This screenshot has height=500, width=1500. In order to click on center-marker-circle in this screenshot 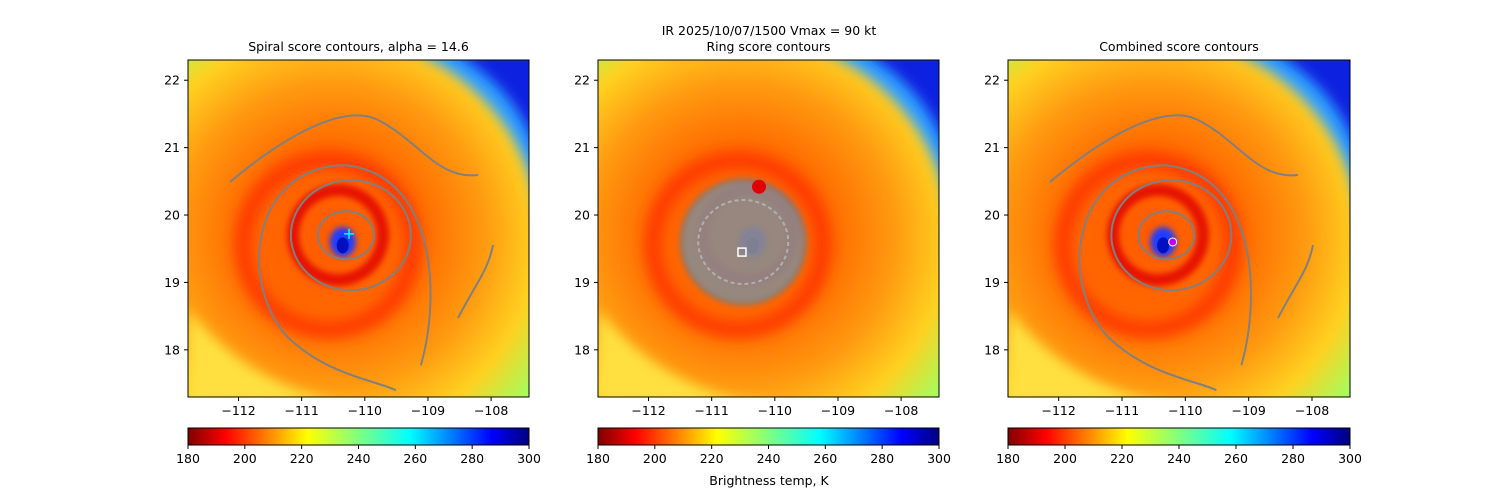, I will do `click(1173, 242)`.